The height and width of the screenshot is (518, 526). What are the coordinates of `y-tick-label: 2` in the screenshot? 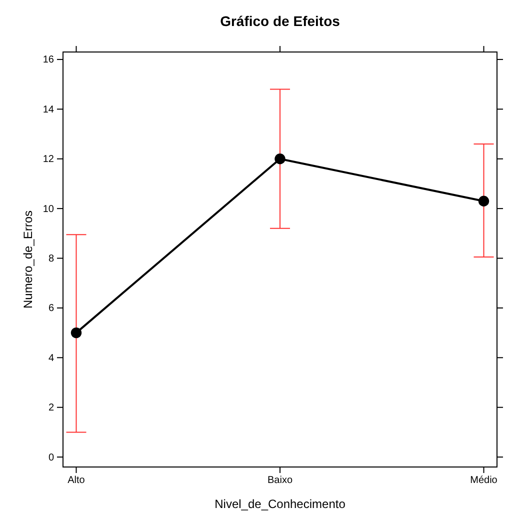 It's located at (51, 408).